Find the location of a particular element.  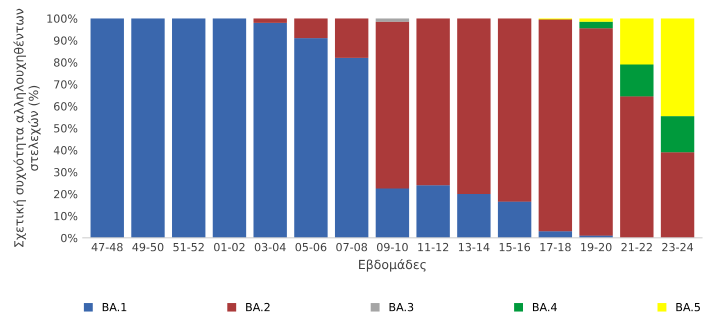

x-axis-title: Εβδομάδες is located at coordinates (392, 265).